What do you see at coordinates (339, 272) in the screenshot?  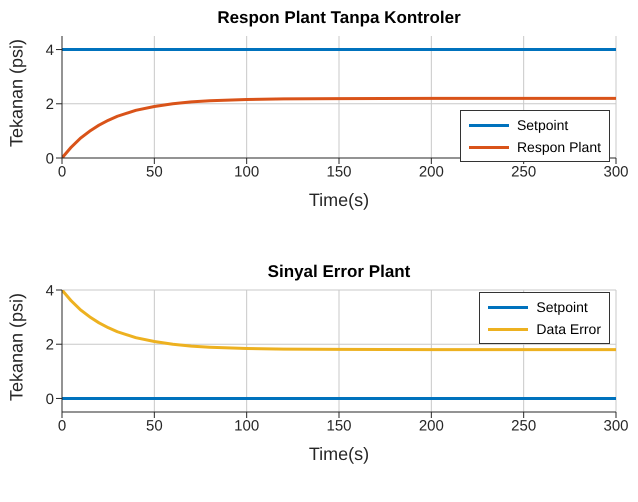 I see `chart-title: Sinyal Error Plant` at bounding box center [339, 272].